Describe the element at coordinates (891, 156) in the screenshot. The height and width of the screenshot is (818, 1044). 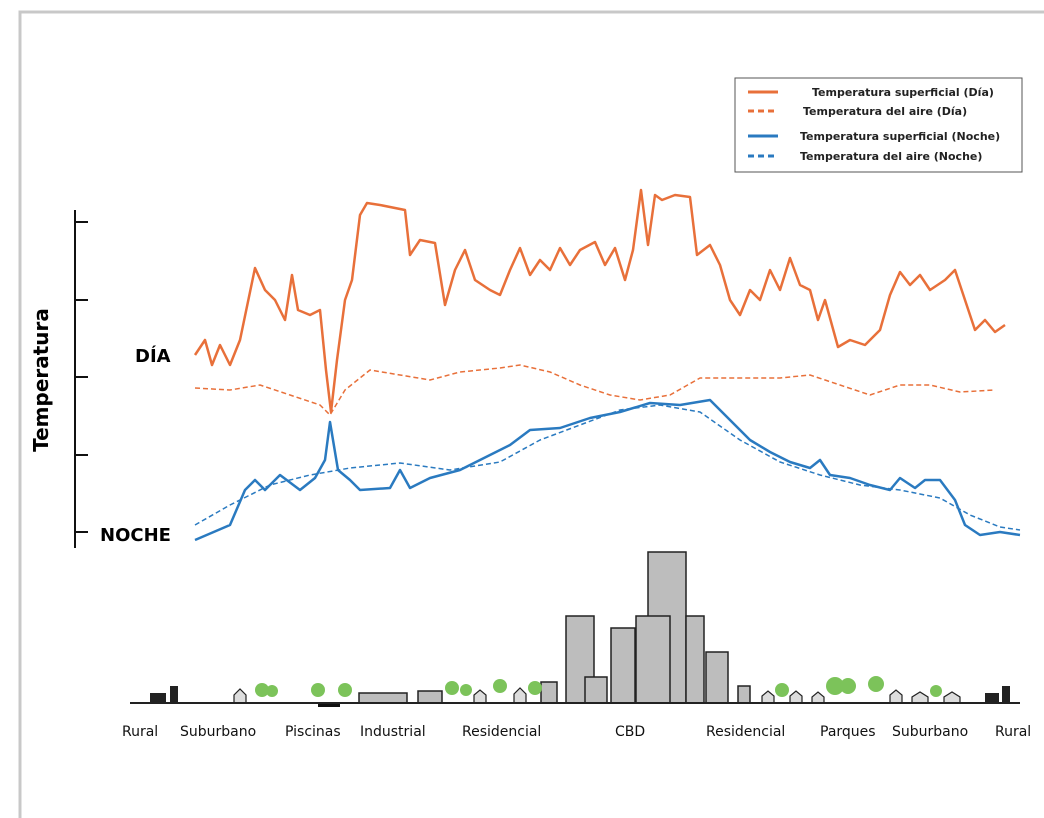
I see `legend-entry: Temperatura del aire (Noche)` at that location.